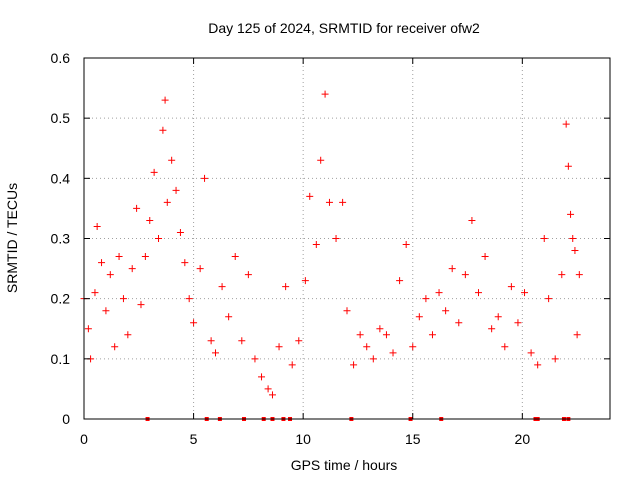  I want to click on y-tick-label: 0.5, so click(61, 118).